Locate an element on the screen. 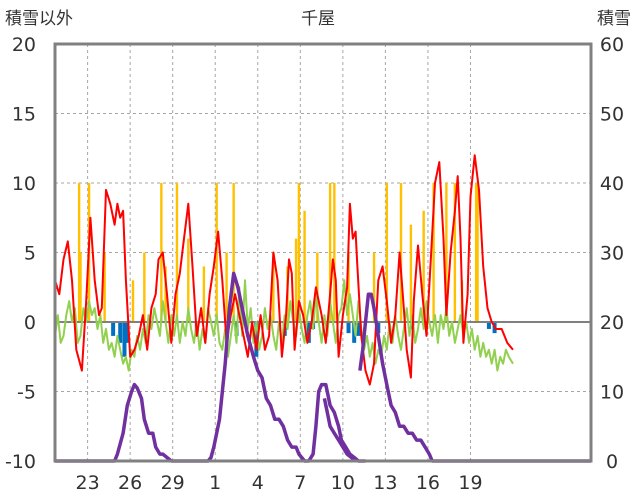  x-tick-label: 13 is located at coordinates (385, 483).